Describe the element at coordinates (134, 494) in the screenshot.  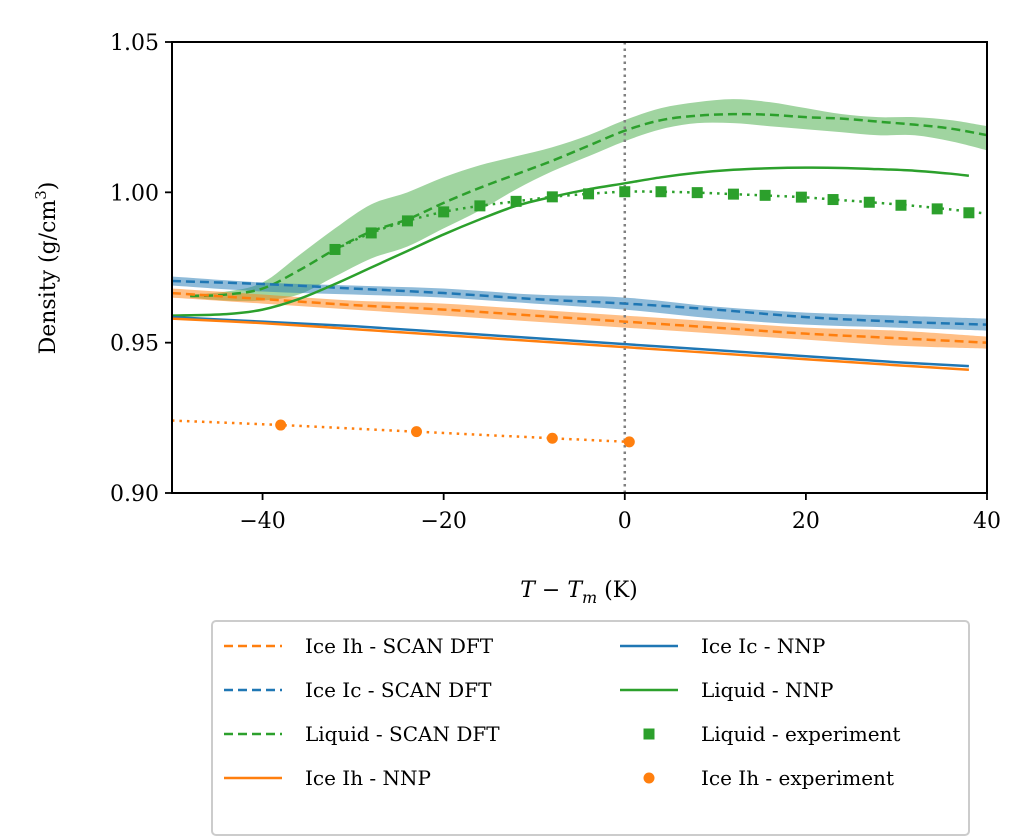
I see `y-tick-label: 0.90` at that location.